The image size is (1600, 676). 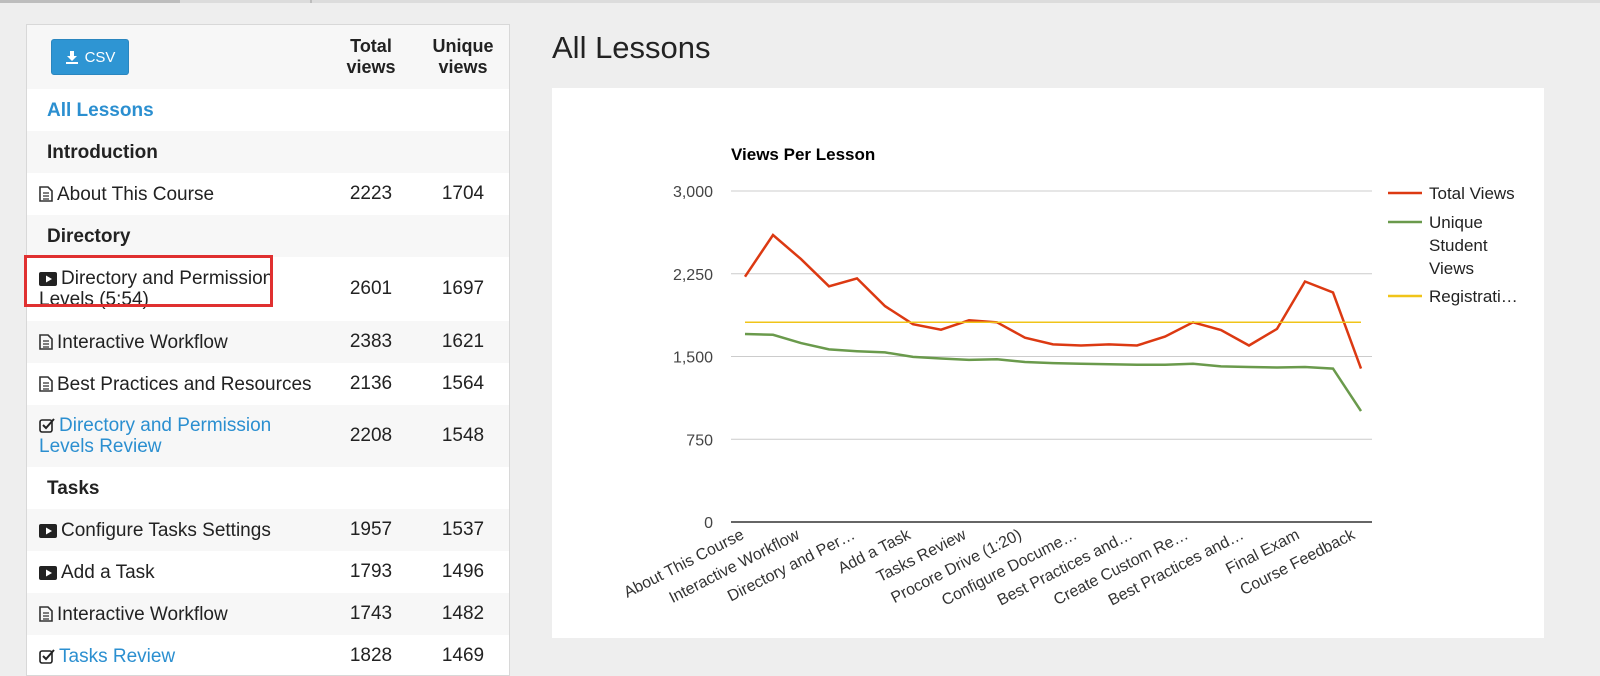 I want to click on table-row: Add a Task 1793 1496, so click(x=268, y=572).